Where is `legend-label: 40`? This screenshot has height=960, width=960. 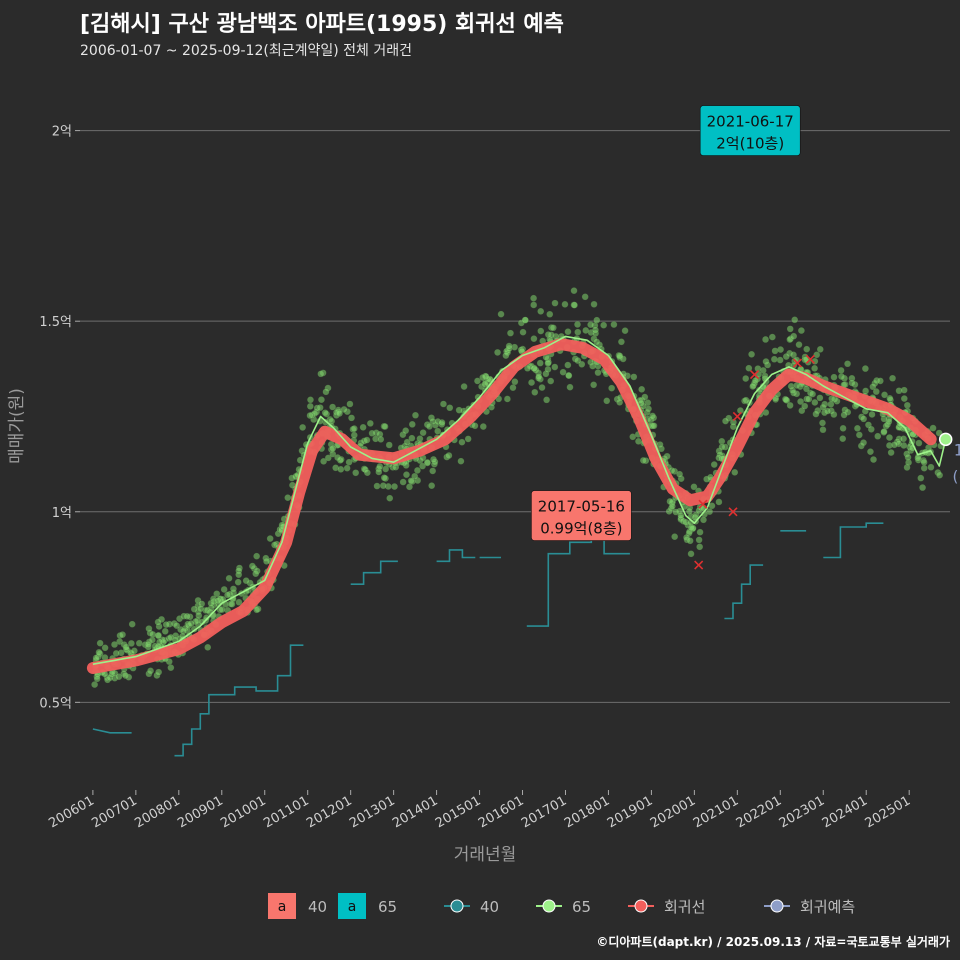 legend-label: 40 is located at coordinates (317, 907).